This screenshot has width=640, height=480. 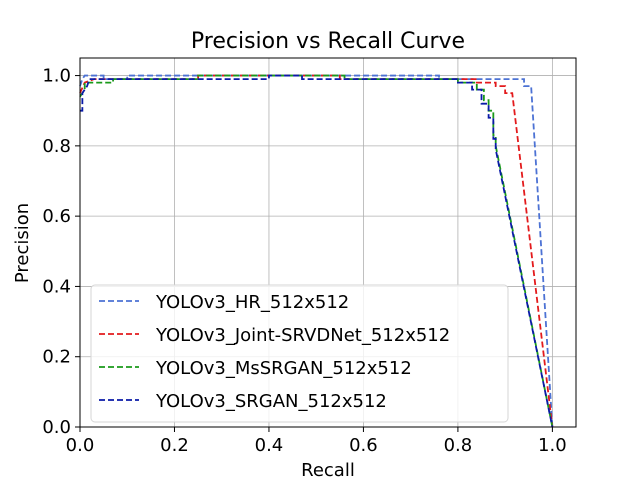 What do you see at coordinates (328, 41) in the screenshot?
I see `chart-title: Precision vs Recall Curve` at bounding box center [328, 41].